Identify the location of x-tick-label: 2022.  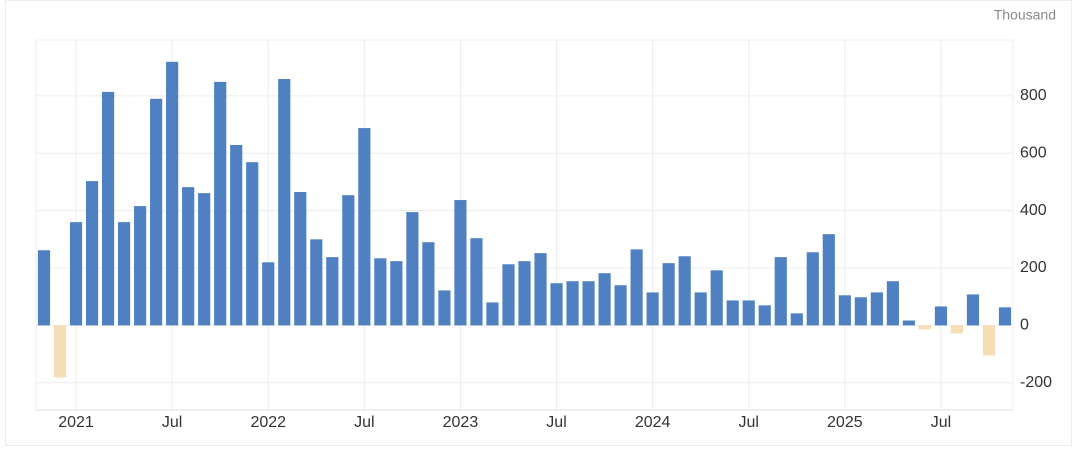
(268, 422).